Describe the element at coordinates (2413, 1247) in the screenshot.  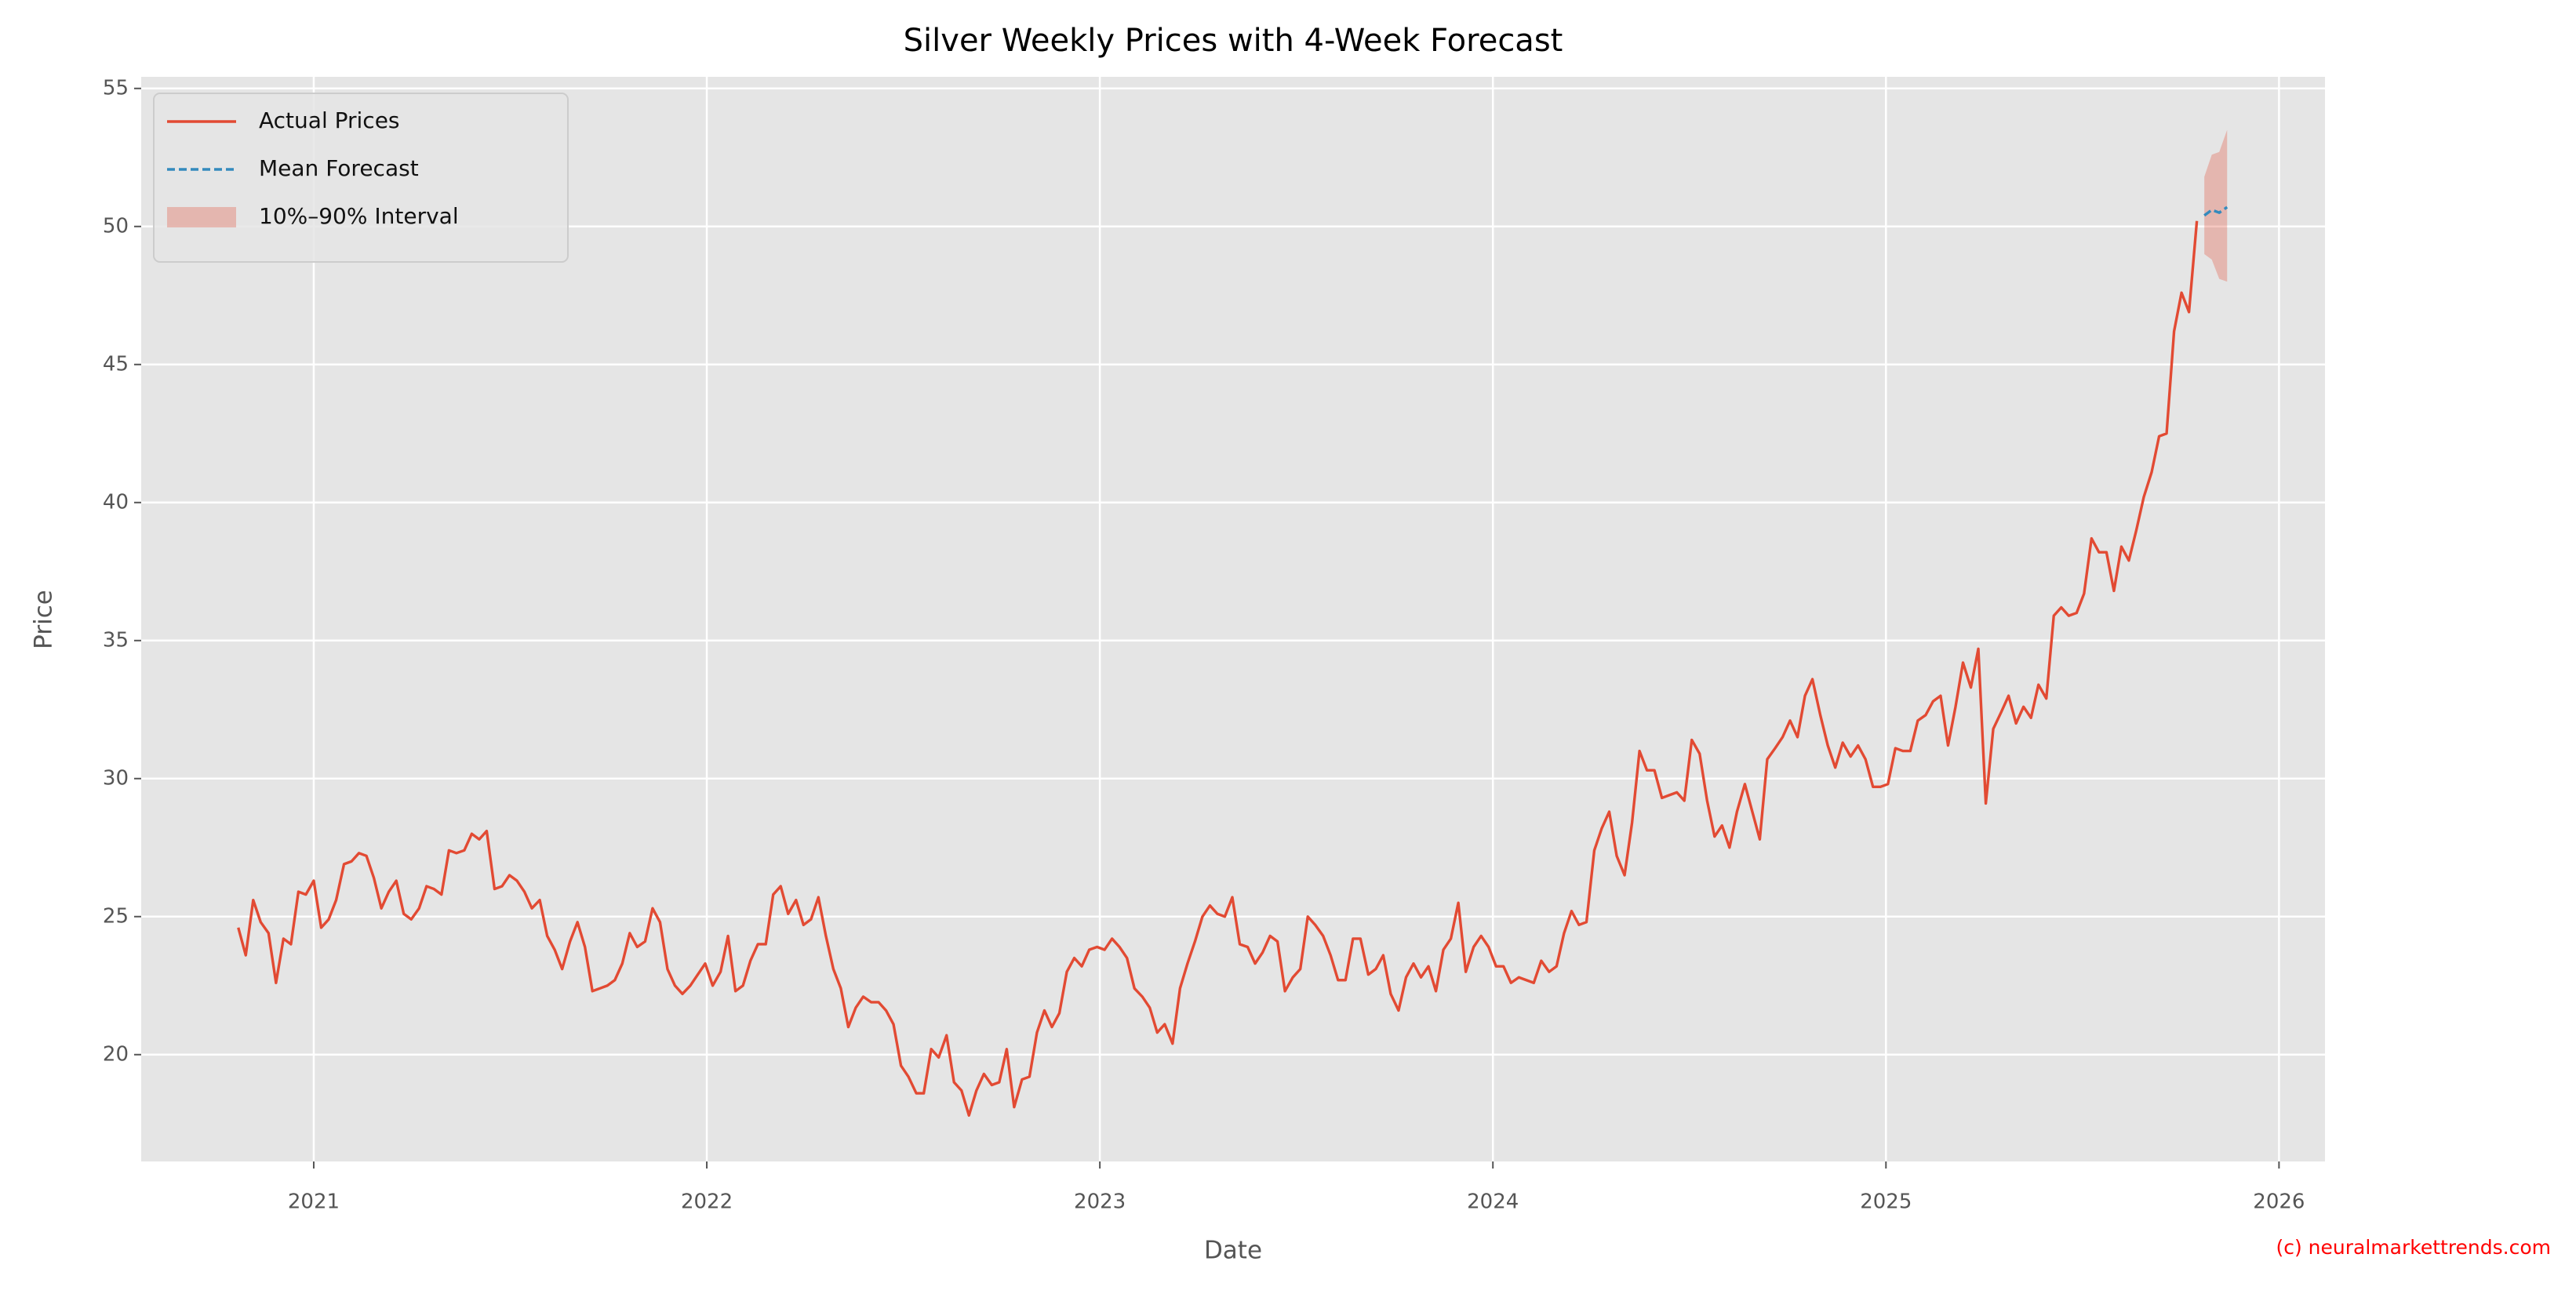
I see `watermark: (c) neuralmarkettrends.com` at that location.